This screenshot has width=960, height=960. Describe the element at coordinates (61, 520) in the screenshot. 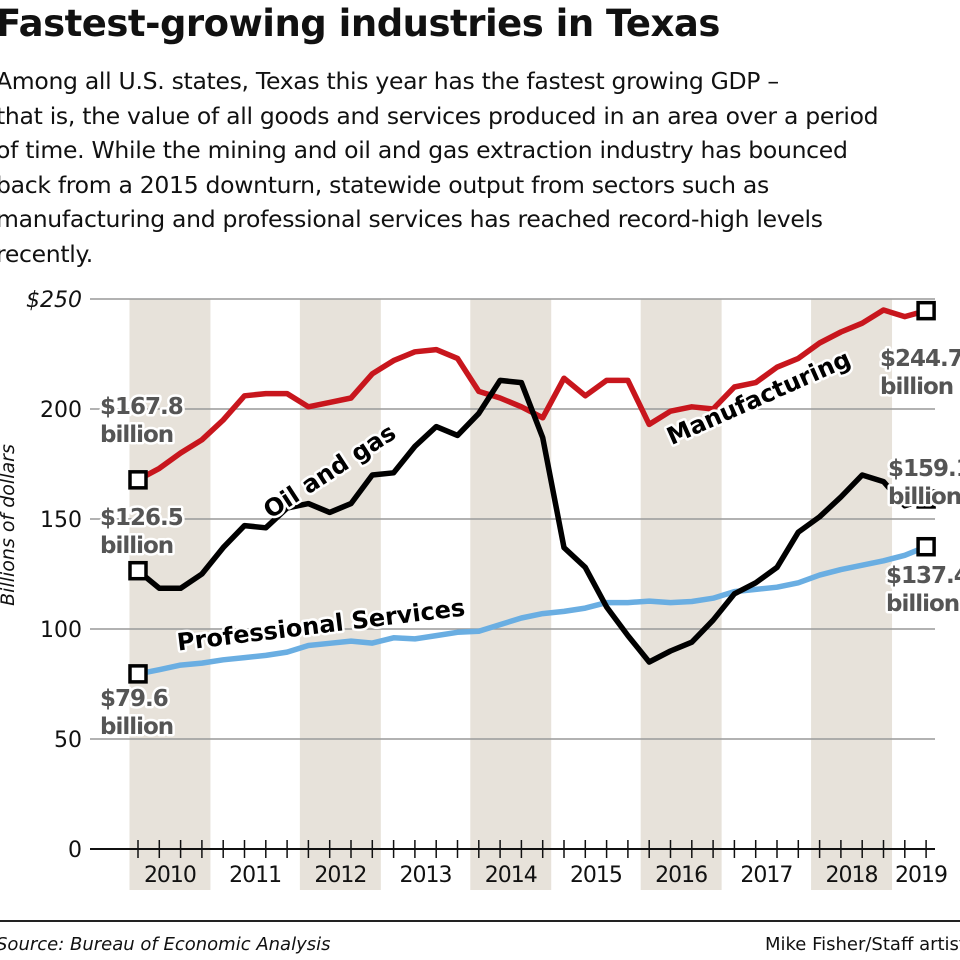

I see `y-tick-label: 150` at that location.